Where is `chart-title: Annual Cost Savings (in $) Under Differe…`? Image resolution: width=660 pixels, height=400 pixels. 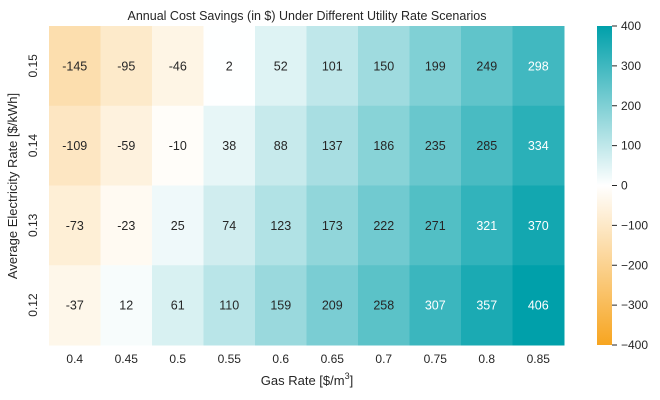 chart-title: Annual Cost Savings (in $) Under Differe… is located at coordinates (307, 16).